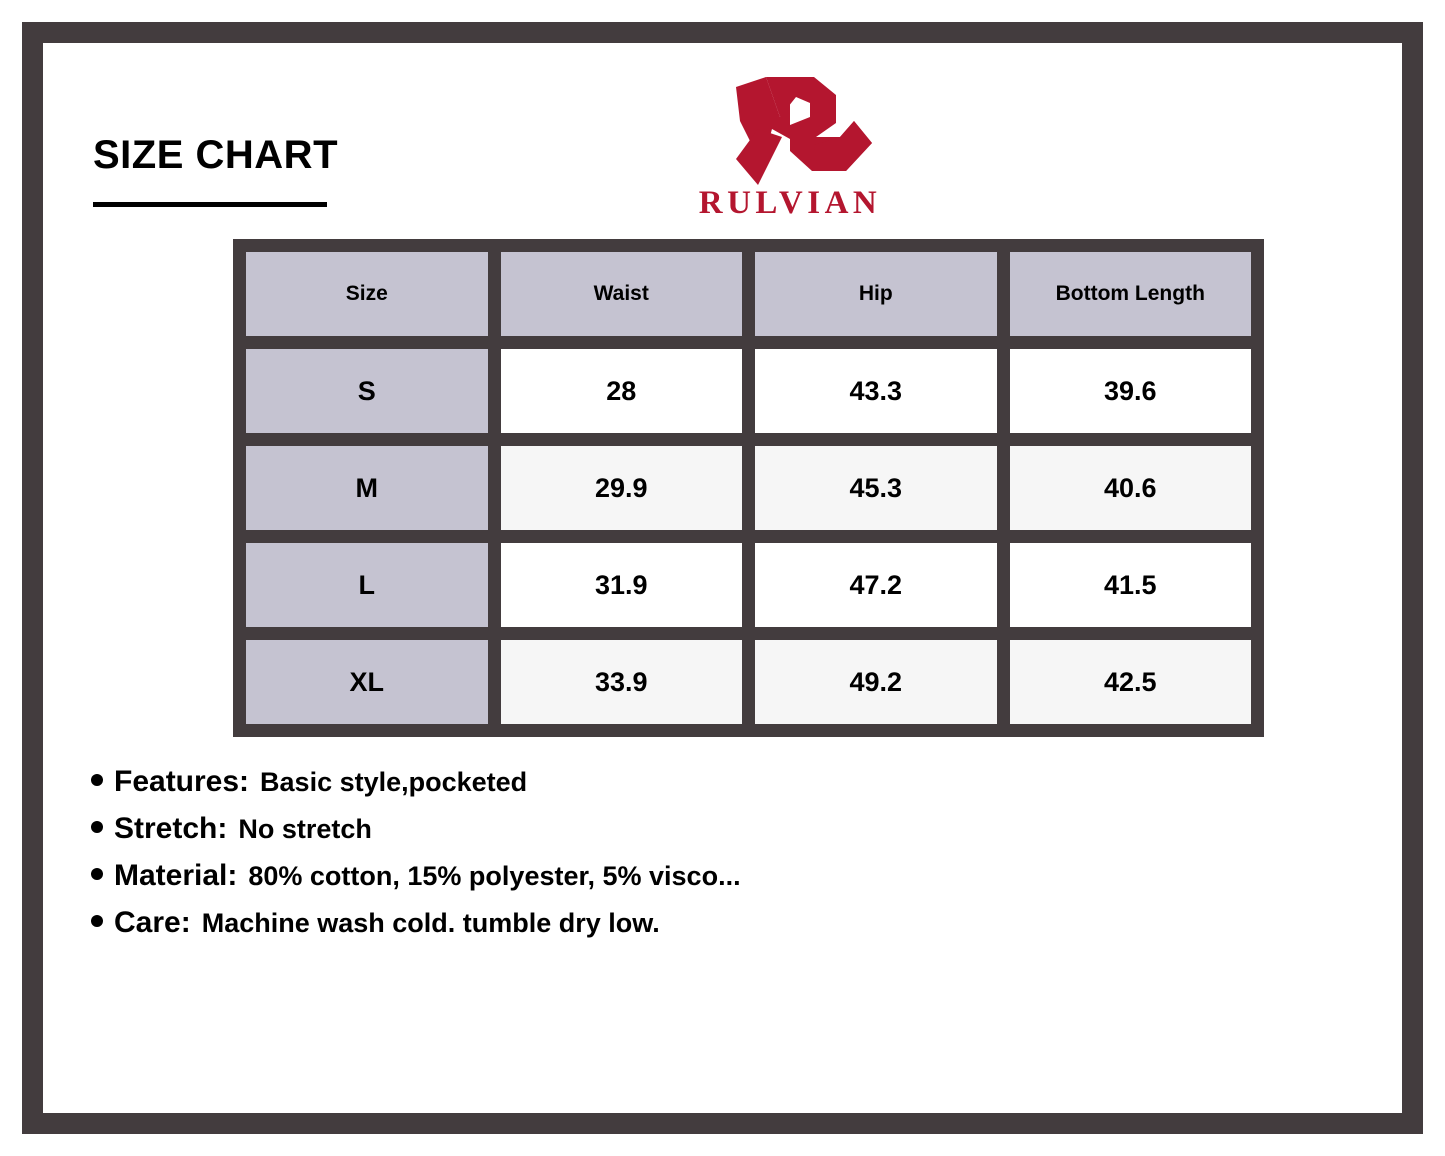  I want to click on brand-block: RULVIAN, so click(790, 147).